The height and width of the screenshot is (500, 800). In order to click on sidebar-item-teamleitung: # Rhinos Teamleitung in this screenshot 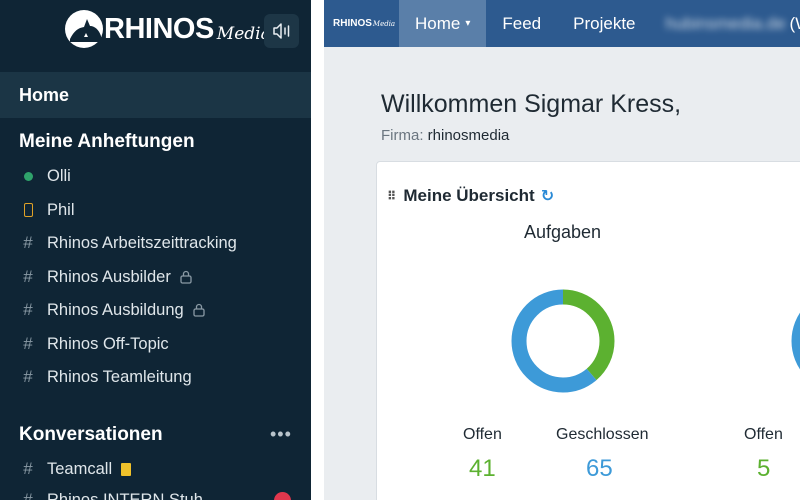, I will do `click(155, 377)`.